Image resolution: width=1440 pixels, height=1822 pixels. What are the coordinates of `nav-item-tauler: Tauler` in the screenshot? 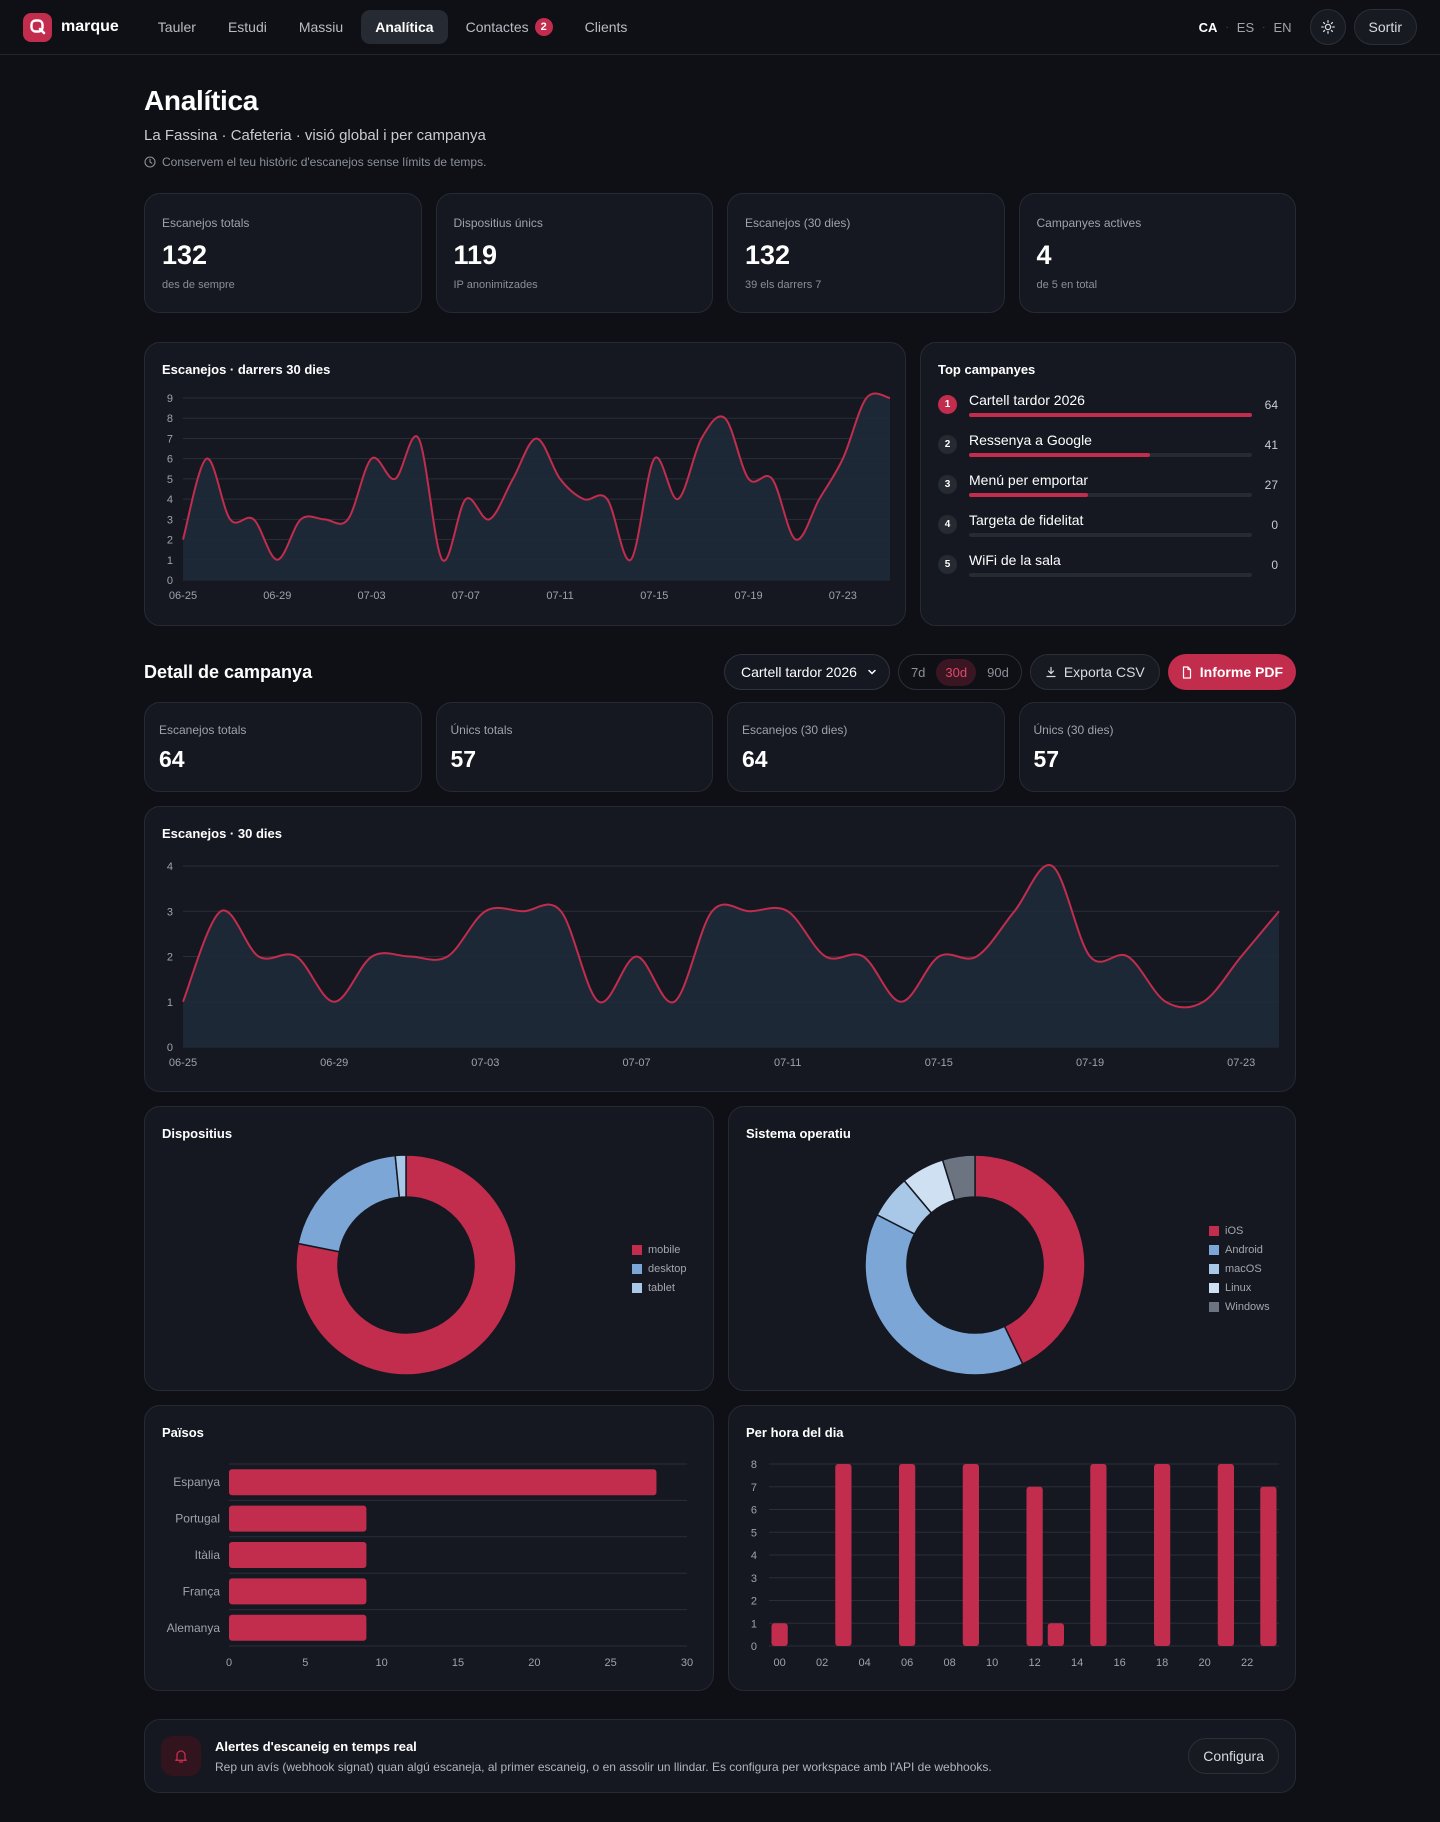 It's located at (177, 27).